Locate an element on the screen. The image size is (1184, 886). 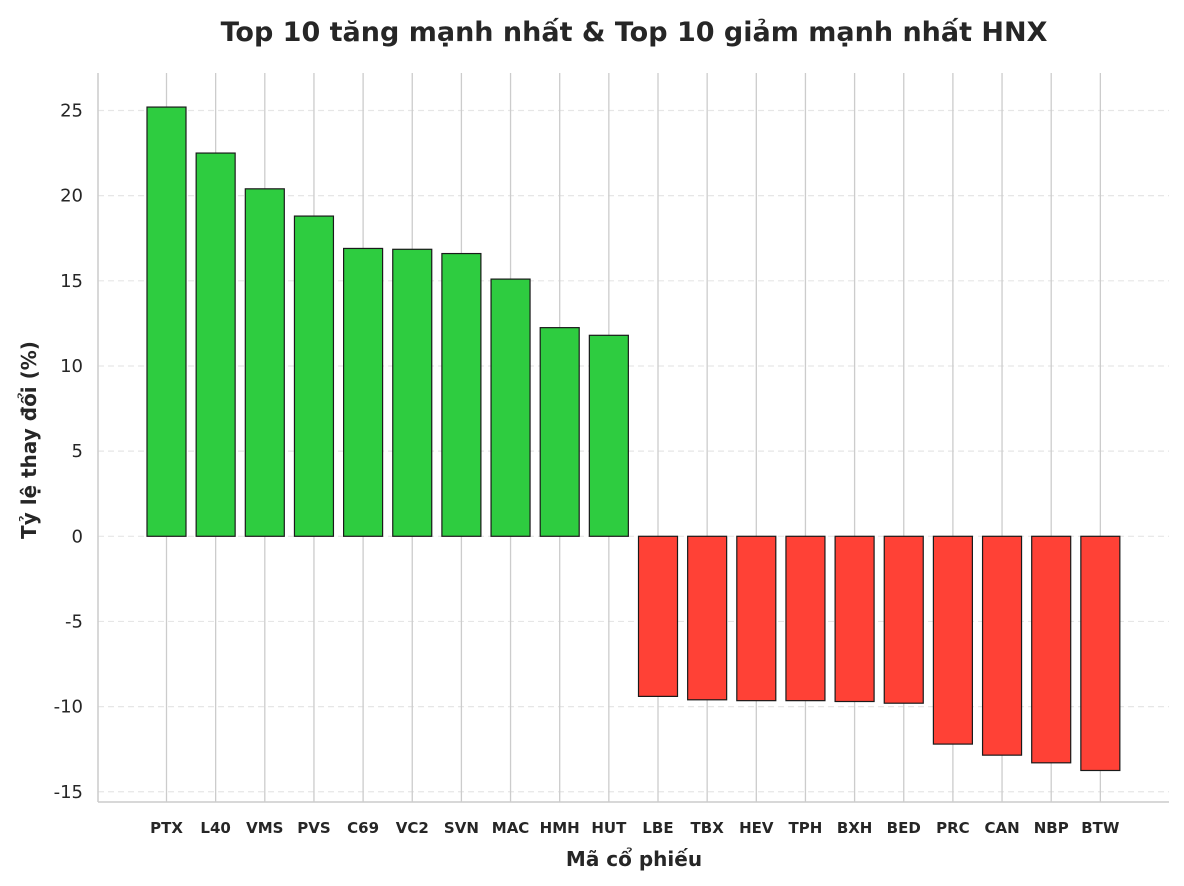
x-tick-label: PTX is located at coordinates (166, 828).